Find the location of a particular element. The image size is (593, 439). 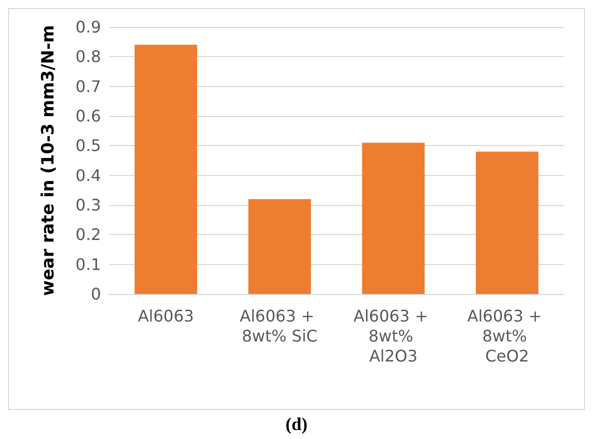

y-tick-label: 0.6 is located at coordinates (88, 116).